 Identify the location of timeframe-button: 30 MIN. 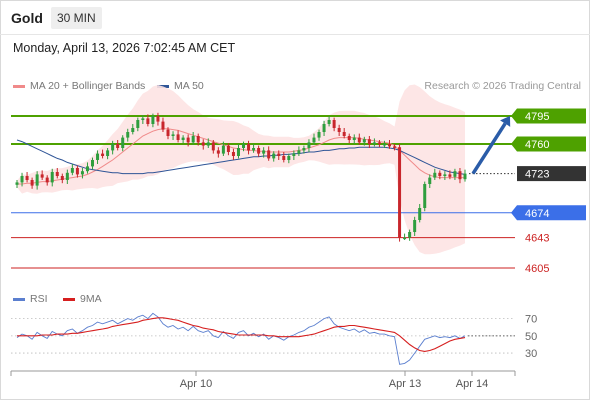
(76, 18).